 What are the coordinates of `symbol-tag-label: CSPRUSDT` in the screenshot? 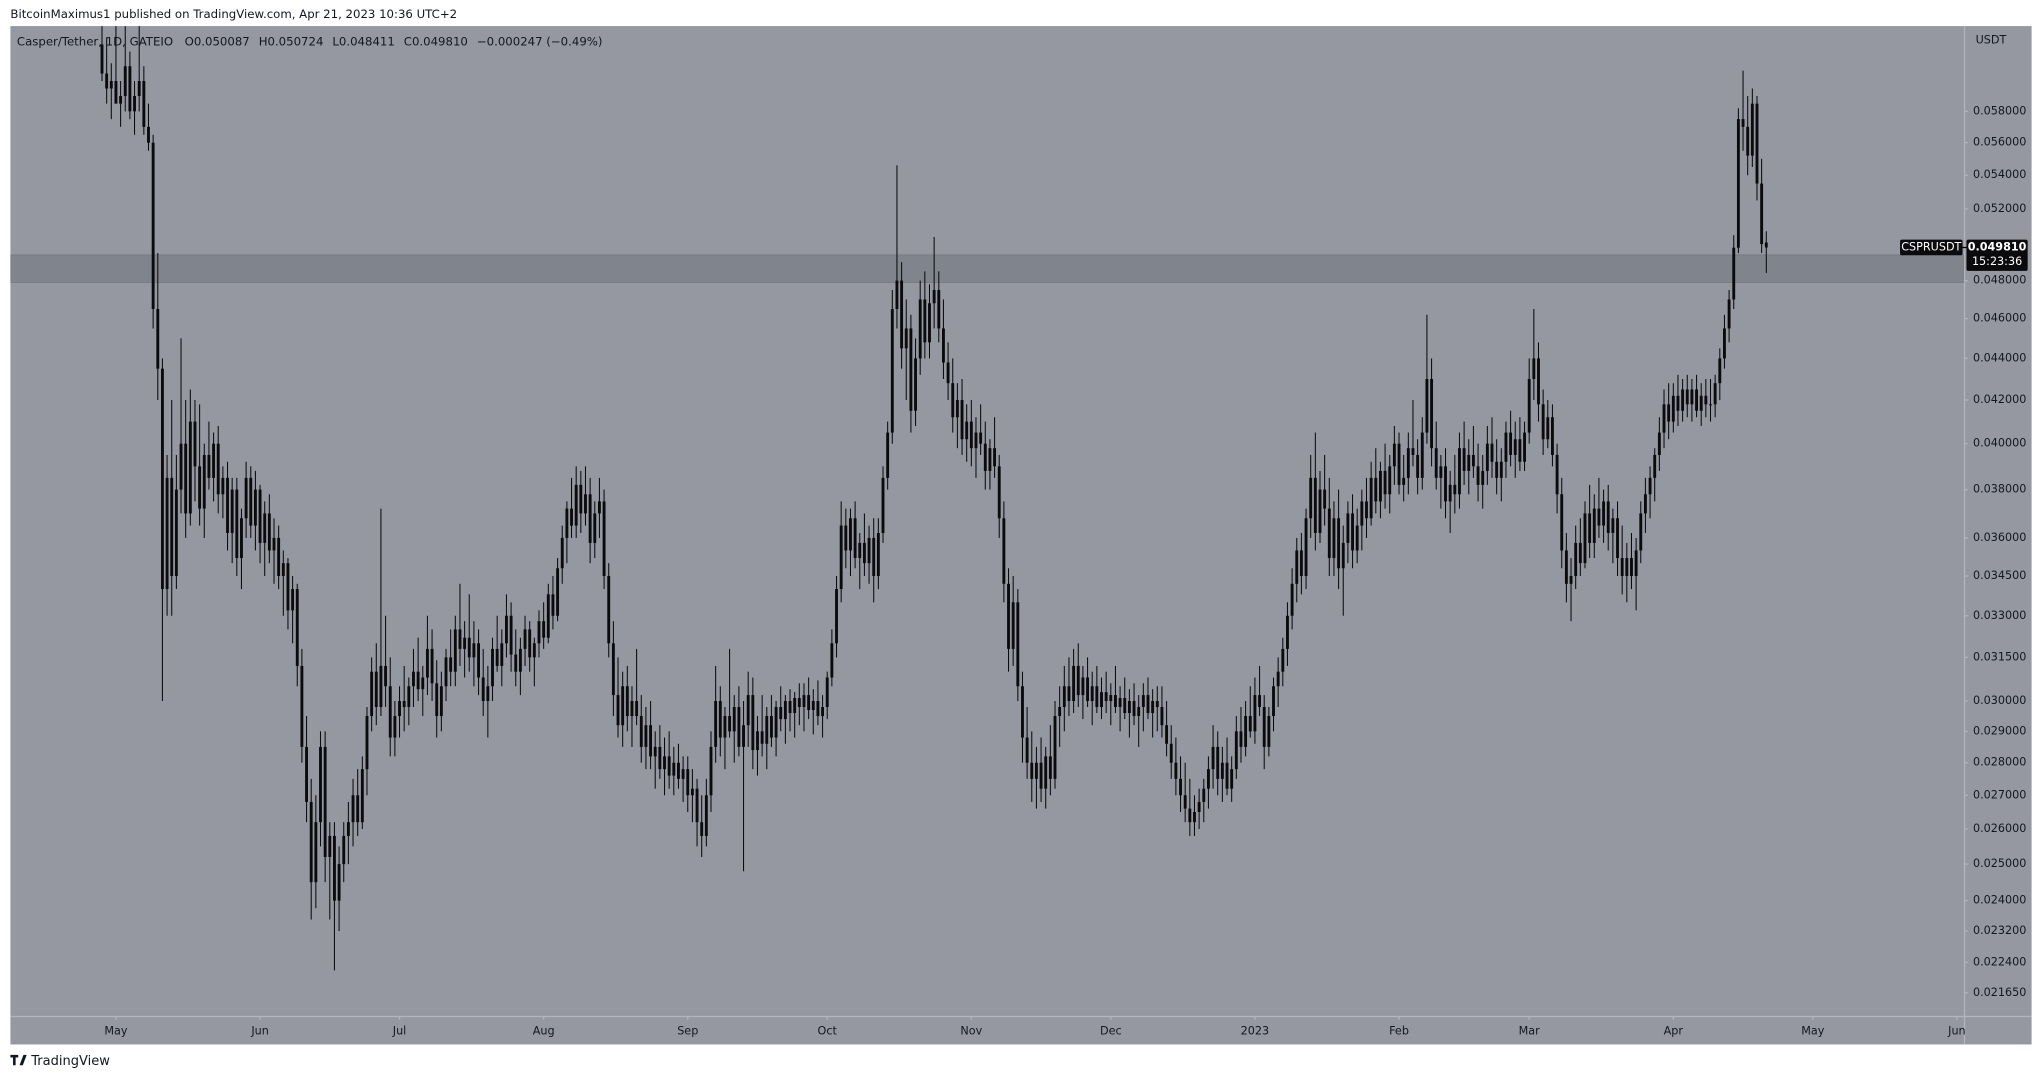 It's located at (1931, 246).